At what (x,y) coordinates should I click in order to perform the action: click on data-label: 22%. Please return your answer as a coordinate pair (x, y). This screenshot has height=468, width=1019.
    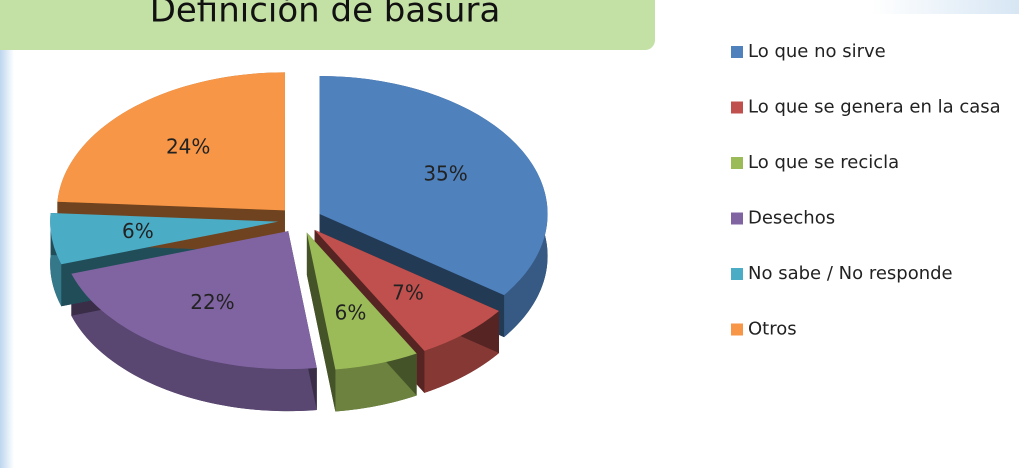
    Looking at the image, I should click on (212, 302).